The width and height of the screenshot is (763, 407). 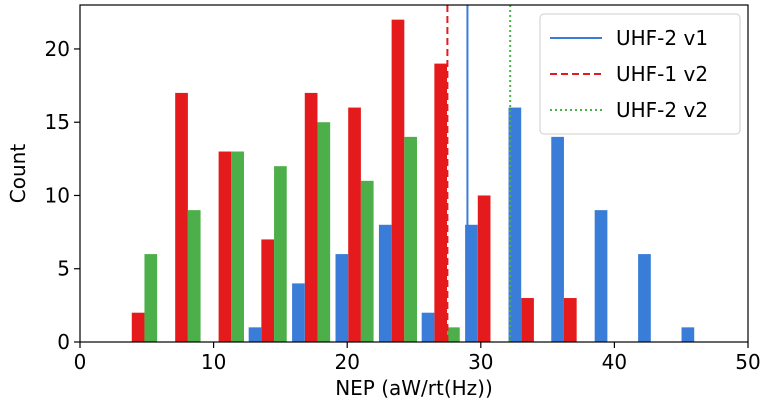 What do you see at coordinates (80, 362) in the screenshot?
I see `x-tick-label-0: 0` at bounding box center [80, 362].